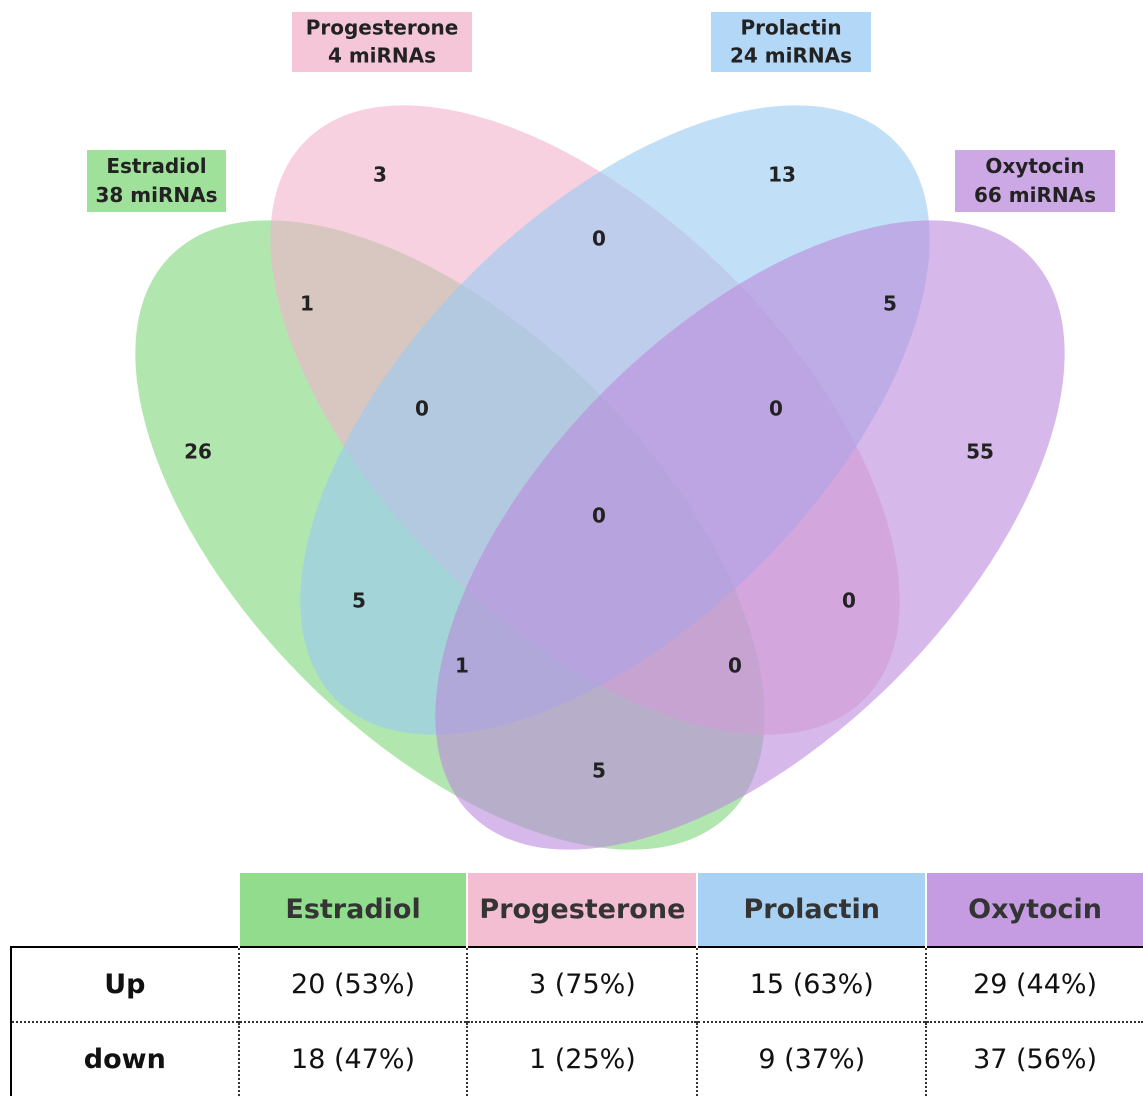  I want to click on empty-cell, so click(125, 910).